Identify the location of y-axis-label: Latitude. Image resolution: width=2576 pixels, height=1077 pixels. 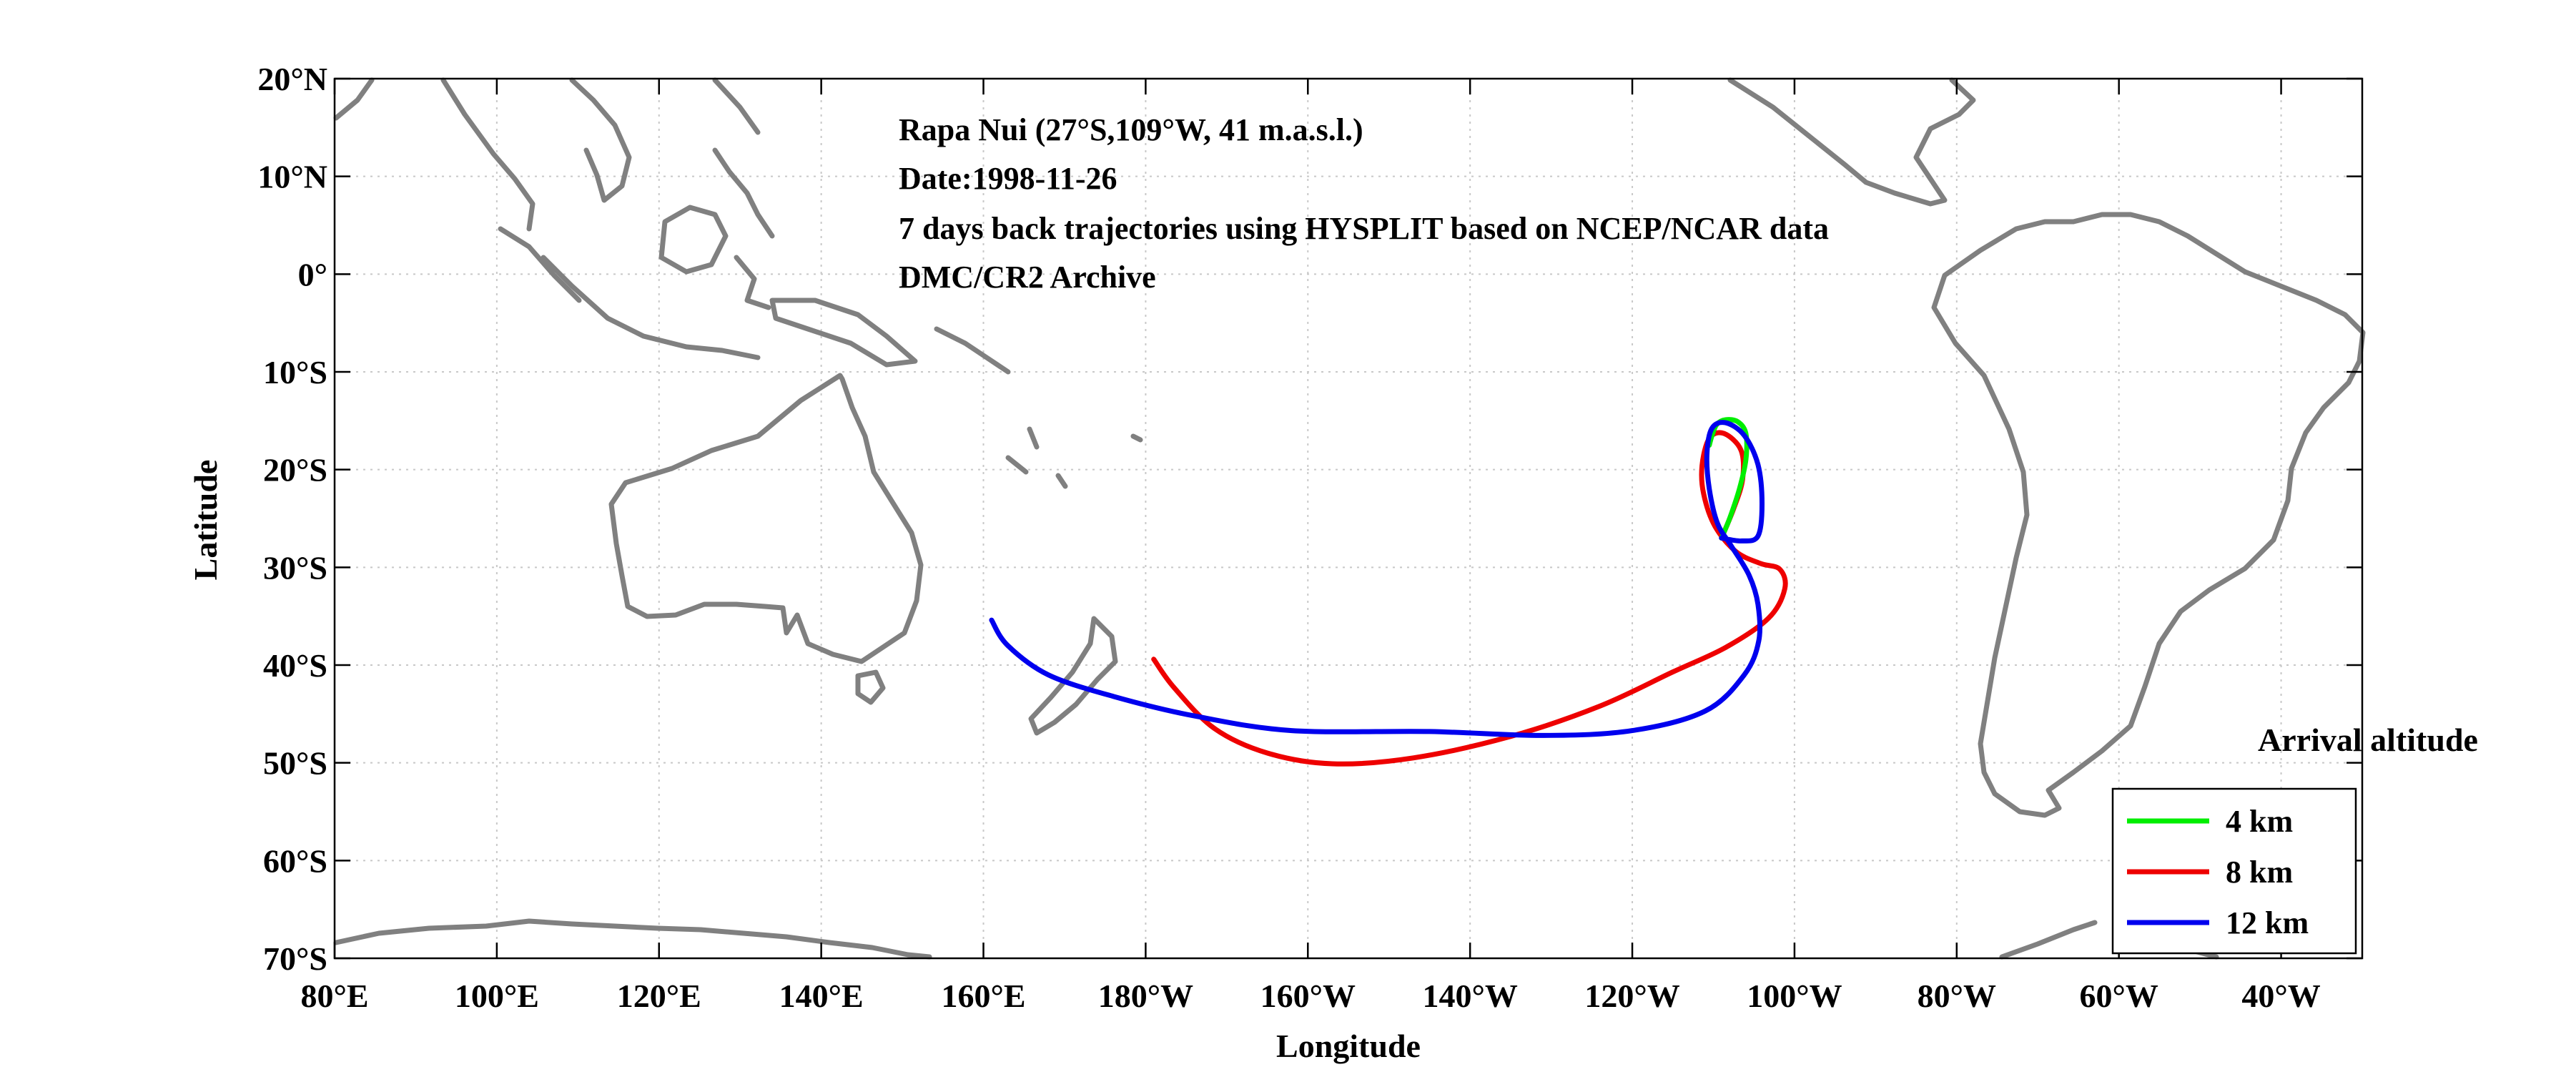
(205, 520).